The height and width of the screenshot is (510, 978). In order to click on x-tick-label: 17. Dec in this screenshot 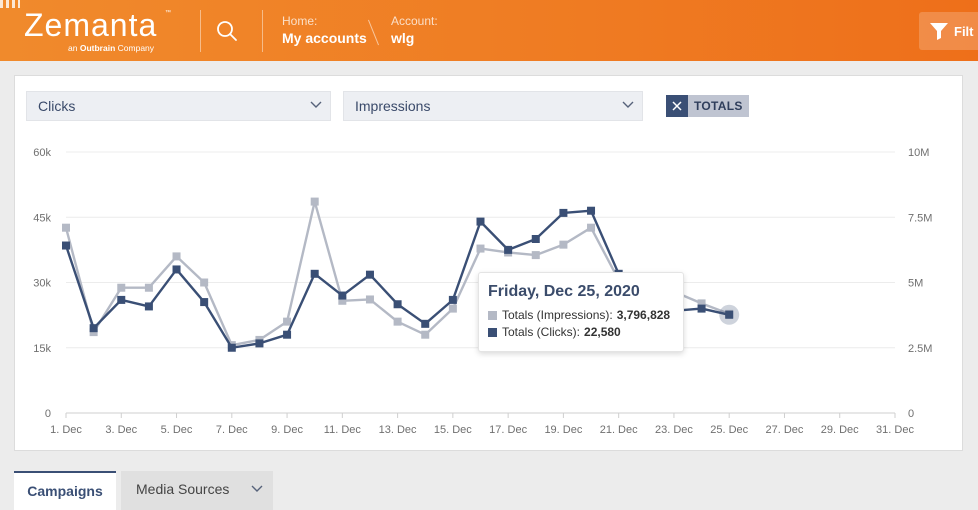, I will do `click(508, 430)`.